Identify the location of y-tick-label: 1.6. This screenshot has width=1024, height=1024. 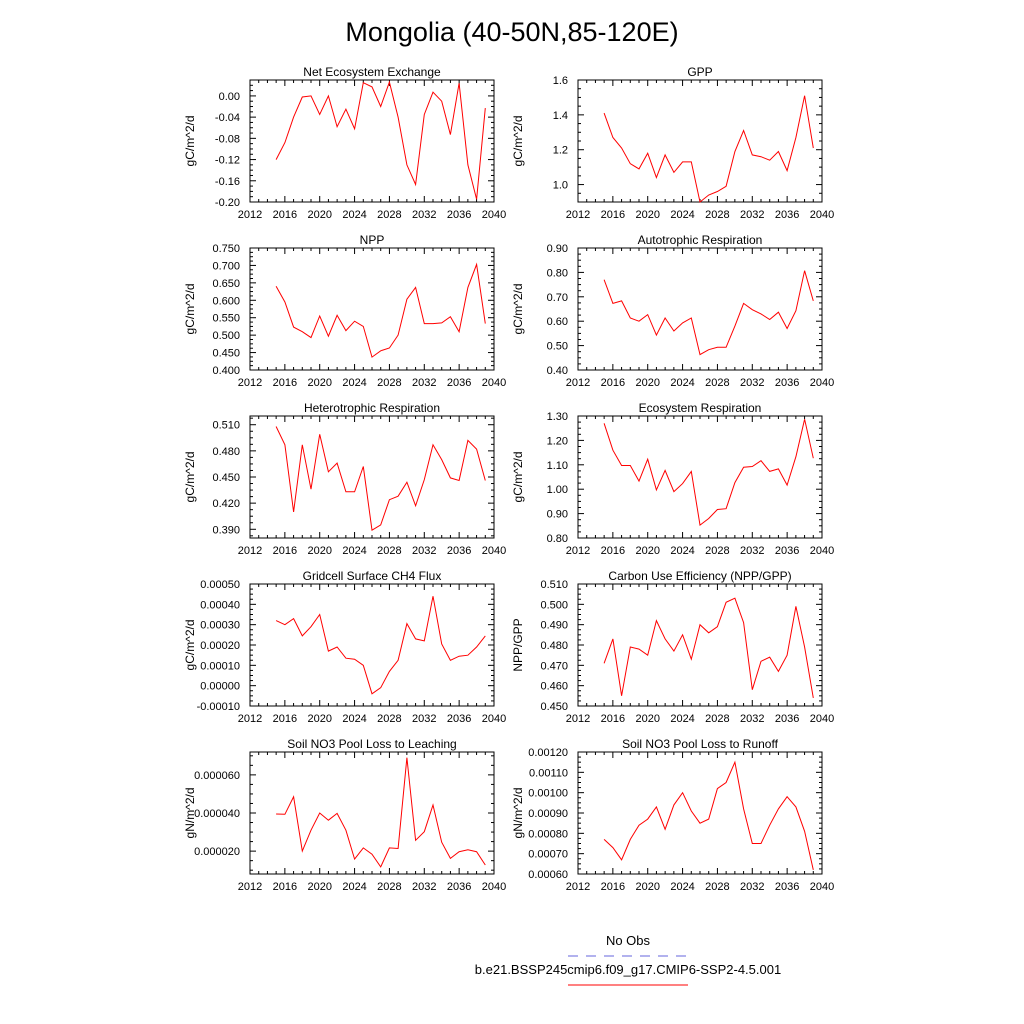
(560, 81).